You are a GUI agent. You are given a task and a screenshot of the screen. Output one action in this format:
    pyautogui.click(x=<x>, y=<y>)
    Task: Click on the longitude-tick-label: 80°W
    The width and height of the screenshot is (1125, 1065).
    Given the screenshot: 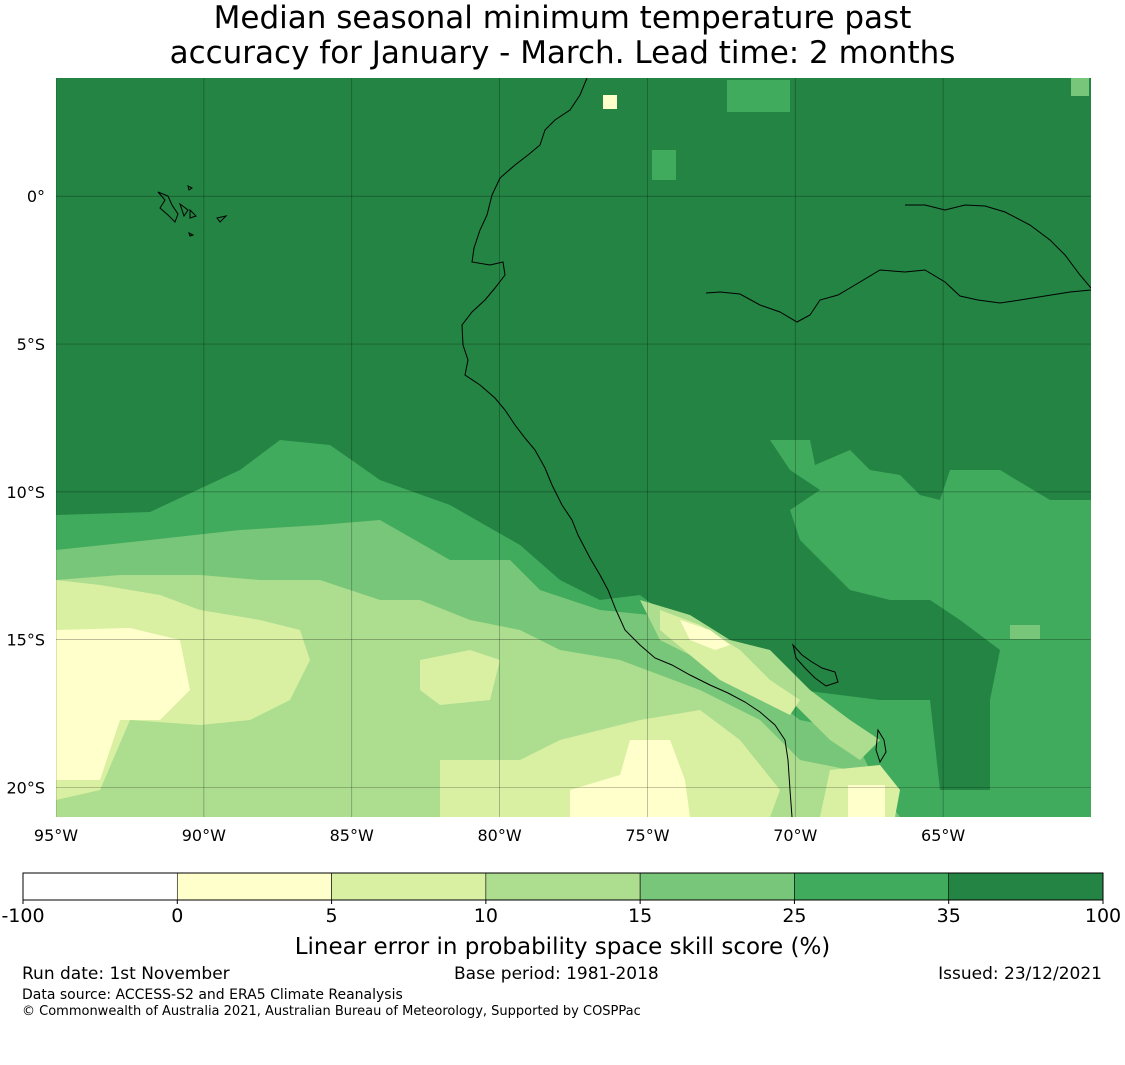 What is the action you would take?
    pyautogui.click(x=499, y=835)
    